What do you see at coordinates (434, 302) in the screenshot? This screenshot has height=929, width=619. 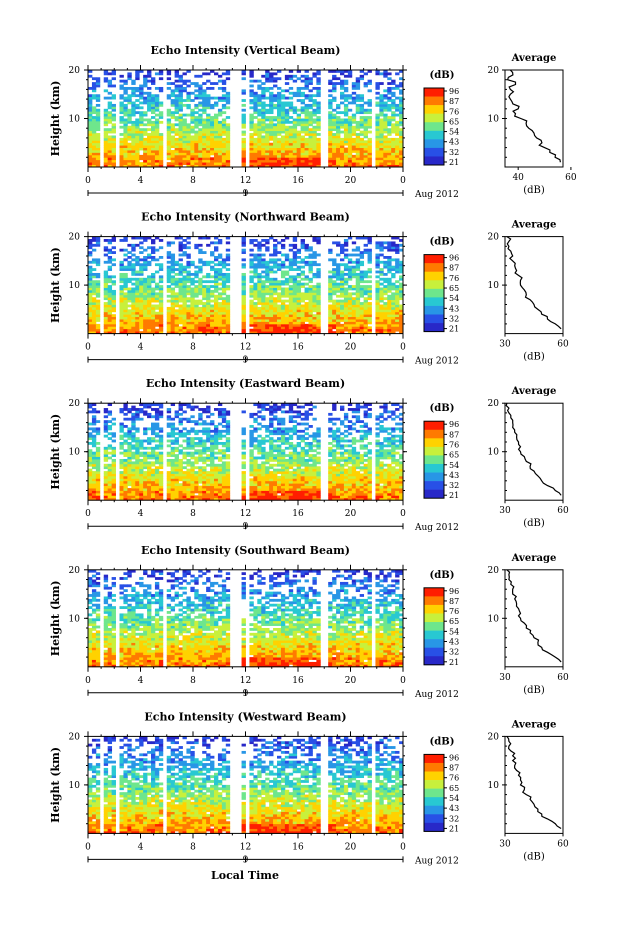 I see `colorbar-swatch` at bounding box center [434, 302].